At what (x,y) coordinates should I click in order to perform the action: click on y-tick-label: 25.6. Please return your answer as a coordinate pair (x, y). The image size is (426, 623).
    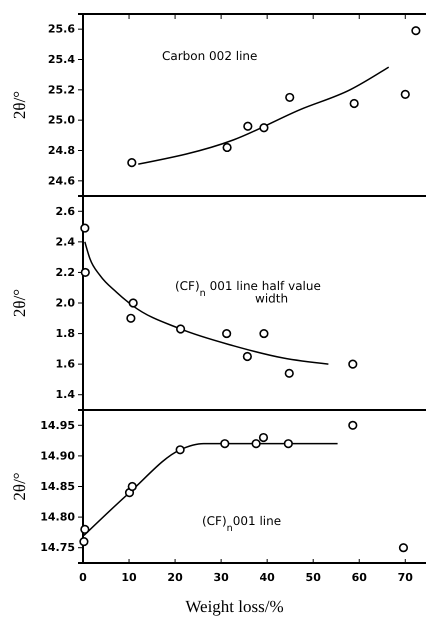
    Looking at the image, I should click on (62, 29).